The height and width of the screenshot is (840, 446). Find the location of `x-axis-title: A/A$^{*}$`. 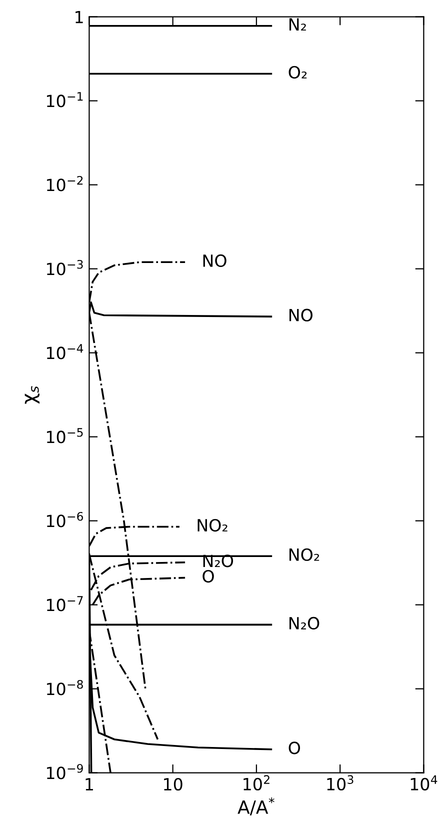

x-axis-title: A/A$^{*}$ is located at coordinates (256, 806).